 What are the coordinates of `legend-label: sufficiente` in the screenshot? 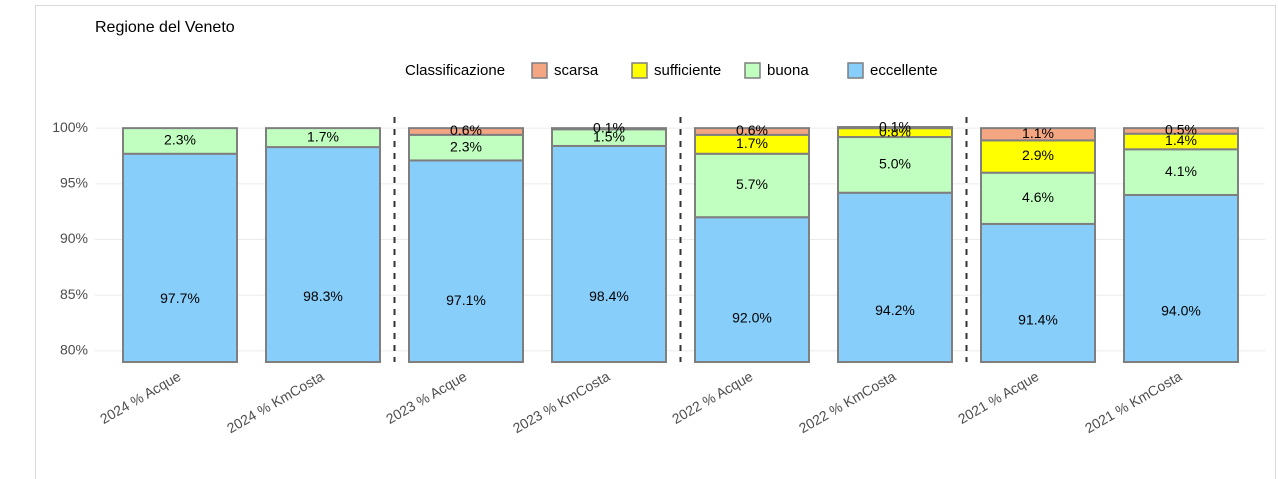 It's located at (687, 70).